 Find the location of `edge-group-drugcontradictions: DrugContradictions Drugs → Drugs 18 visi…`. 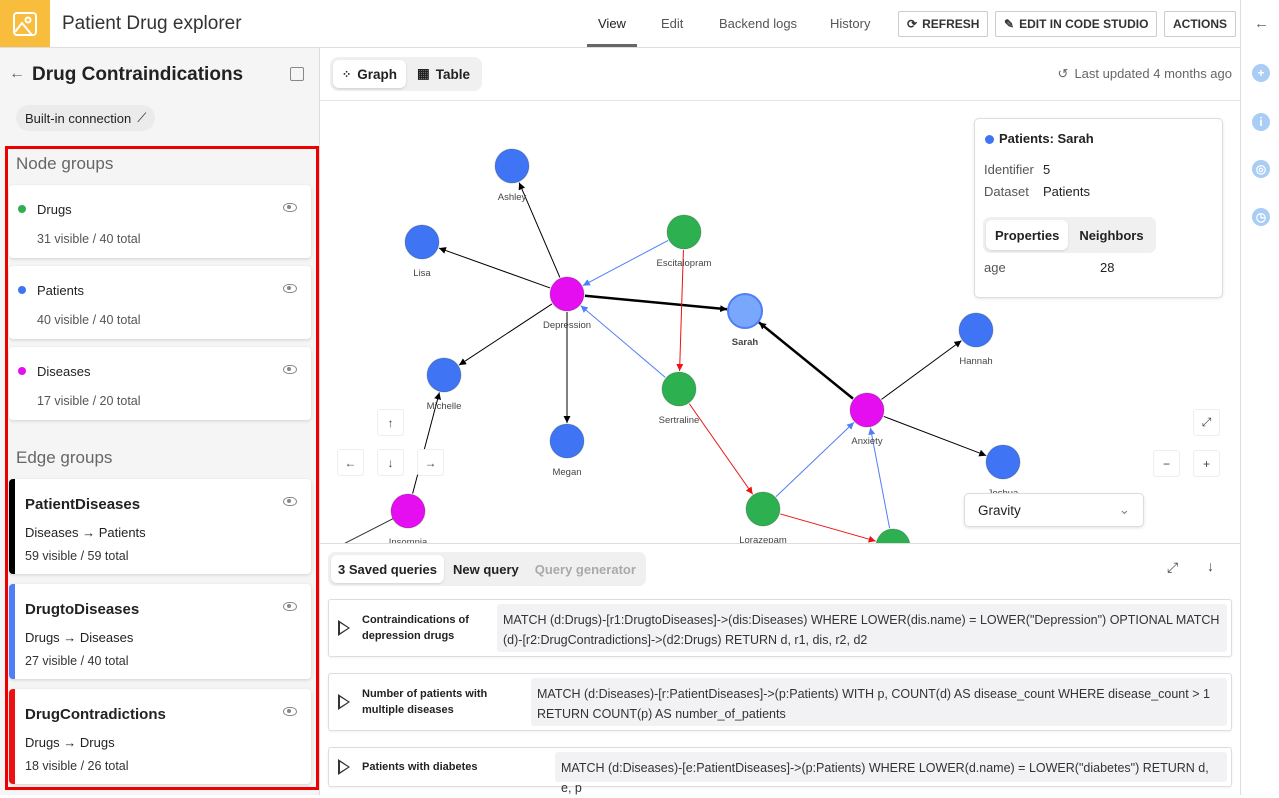

edge-group-drugcontradictions: DrugContradictions Drugs → Drugs 18 visi… is located at coordinates (160, 736).